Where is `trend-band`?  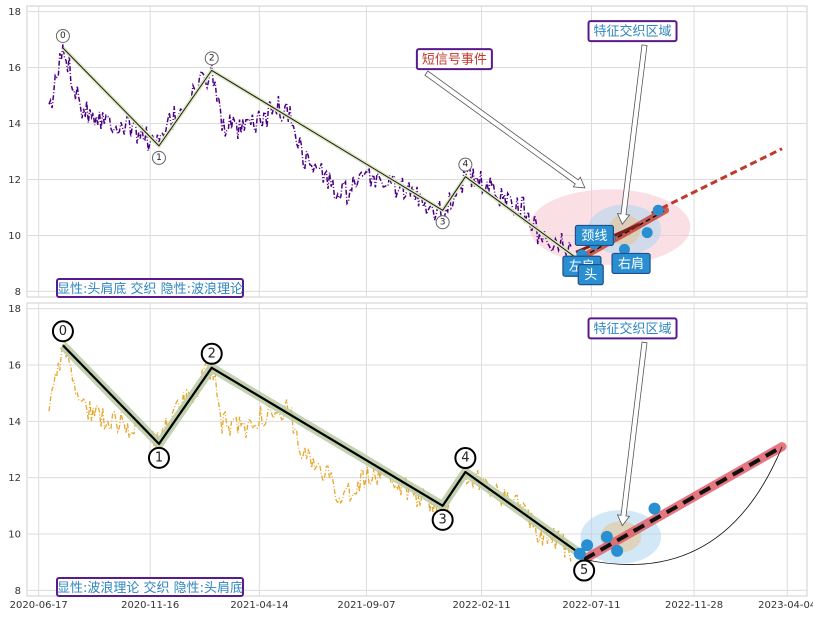
trend-band is located at coordinates (683, 503).